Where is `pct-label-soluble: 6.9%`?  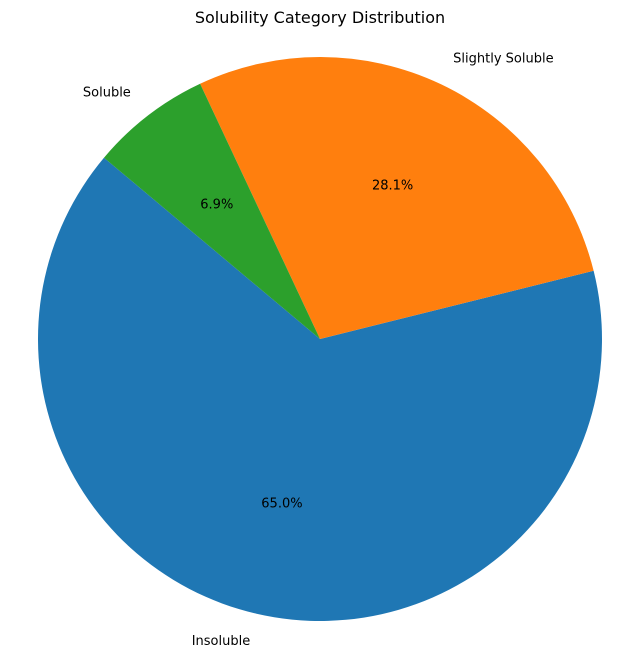
pct-label-soluble: 6.9% is located at coordinates (216, 204).